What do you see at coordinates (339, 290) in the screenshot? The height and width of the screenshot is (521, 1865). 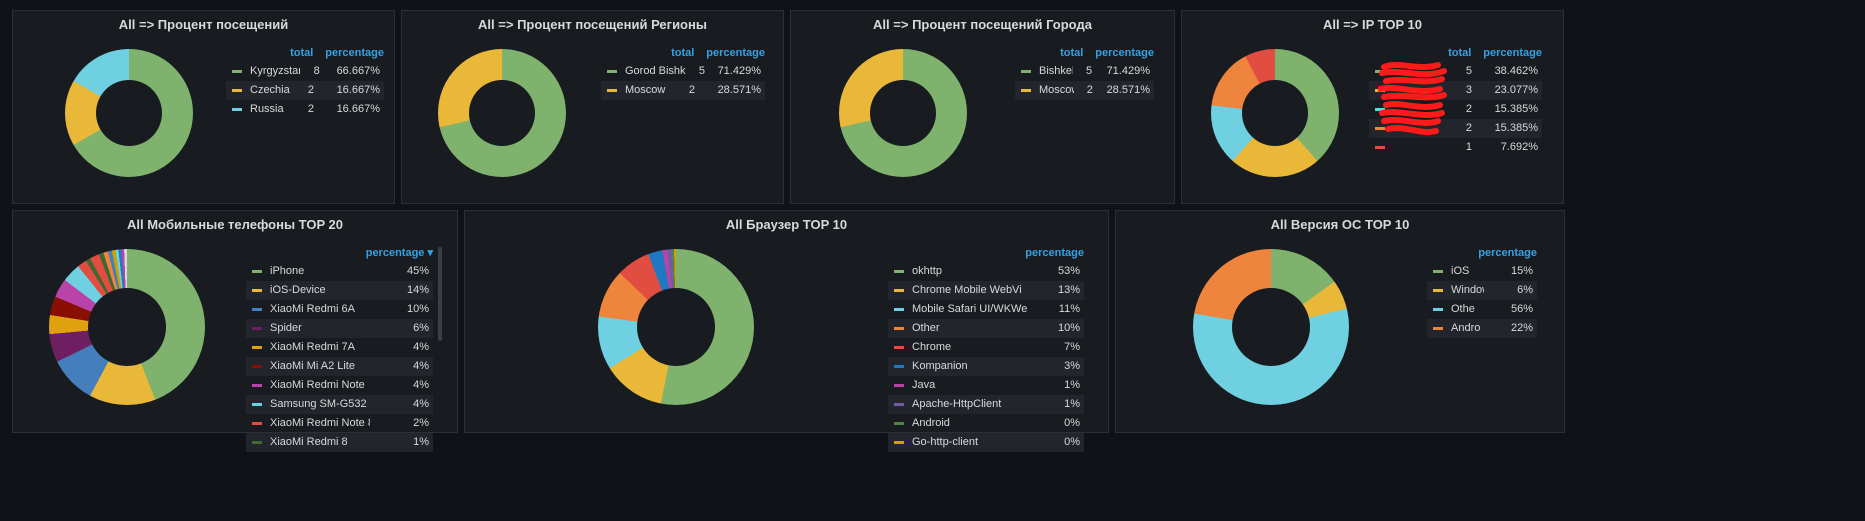 I see `legend-item: iOS-Device 14%` at bounding box center [339, 290].